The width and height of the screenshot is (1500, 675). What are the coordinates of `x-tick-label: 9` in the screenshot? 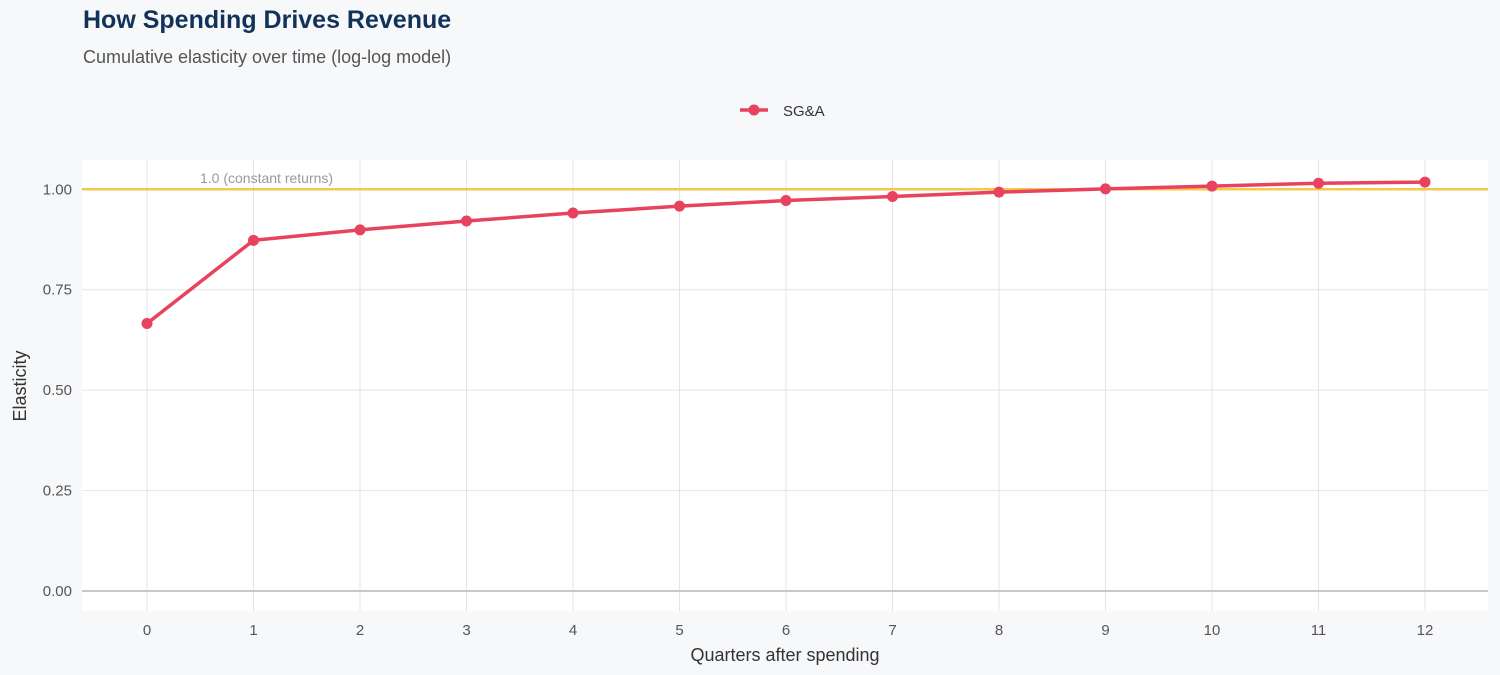 It's located at (1105, 630).